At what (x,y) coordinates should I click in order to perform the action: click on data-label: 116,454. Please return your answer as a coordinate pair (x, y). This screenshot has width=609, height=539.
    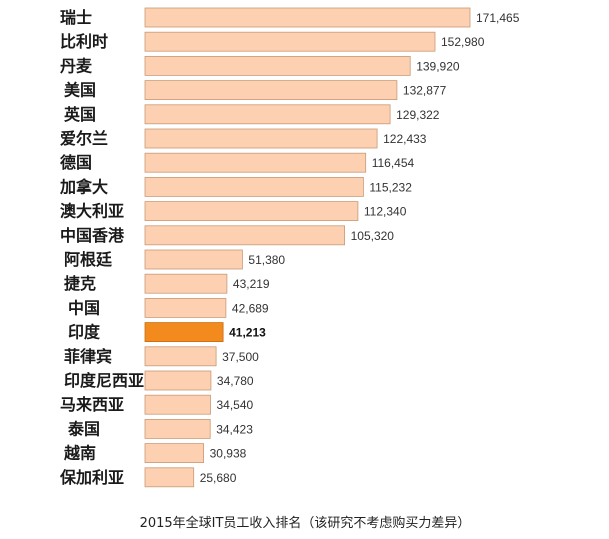
    Looking at the image, I should click on (393, 163).